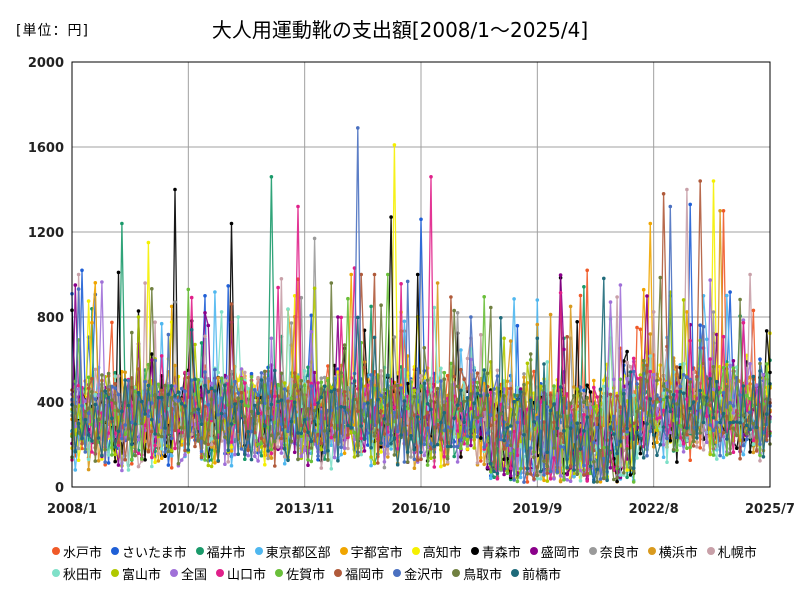 Image resolution: width=800 pixels, height=600 pixels. Describe the element at coordinates (188, 573) in the screenshot. I see `legend-item: 全国` at that location.